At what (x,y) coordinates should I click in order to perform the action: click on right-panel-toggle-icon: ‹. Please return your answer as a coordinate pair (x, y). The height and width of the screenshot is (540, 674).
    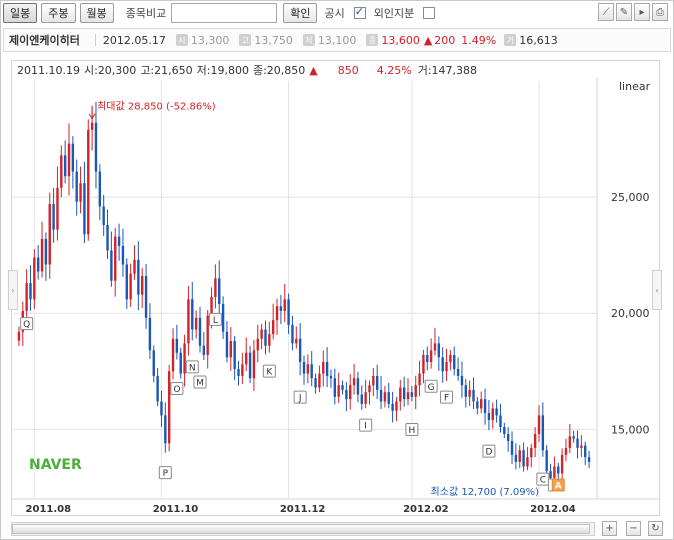
    Looking at the image, I should click on (657, 290).